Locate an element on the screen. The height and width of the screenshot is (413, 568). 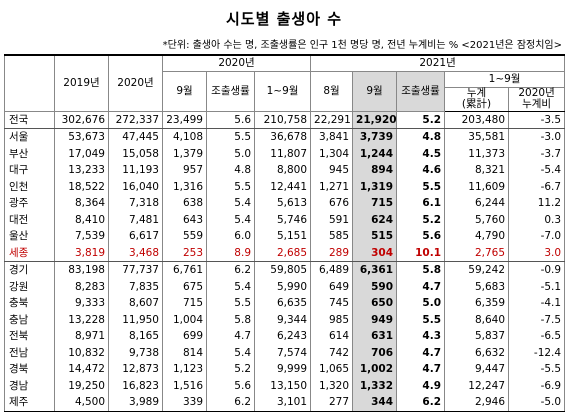
value-cell: 5.8 is located at coordinates (421, 270).